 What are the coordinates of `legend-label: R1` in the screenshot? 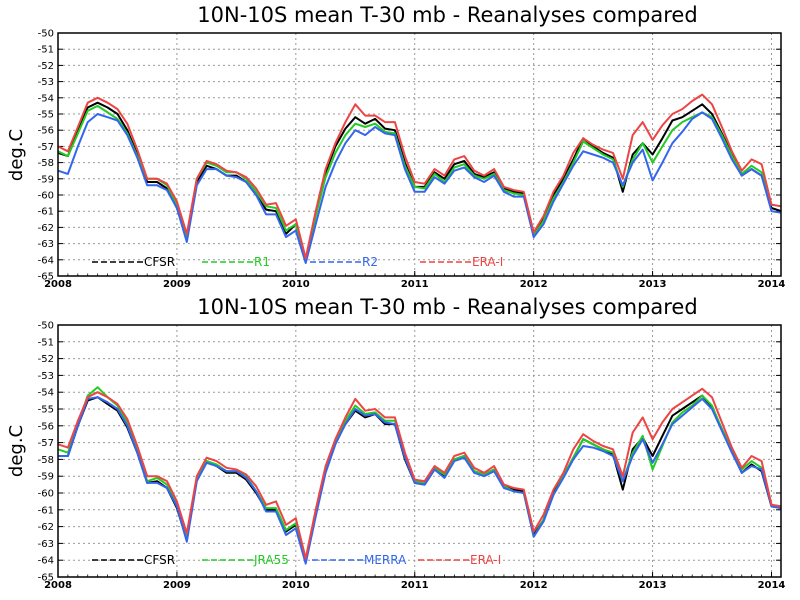 It's located at (262, 262).